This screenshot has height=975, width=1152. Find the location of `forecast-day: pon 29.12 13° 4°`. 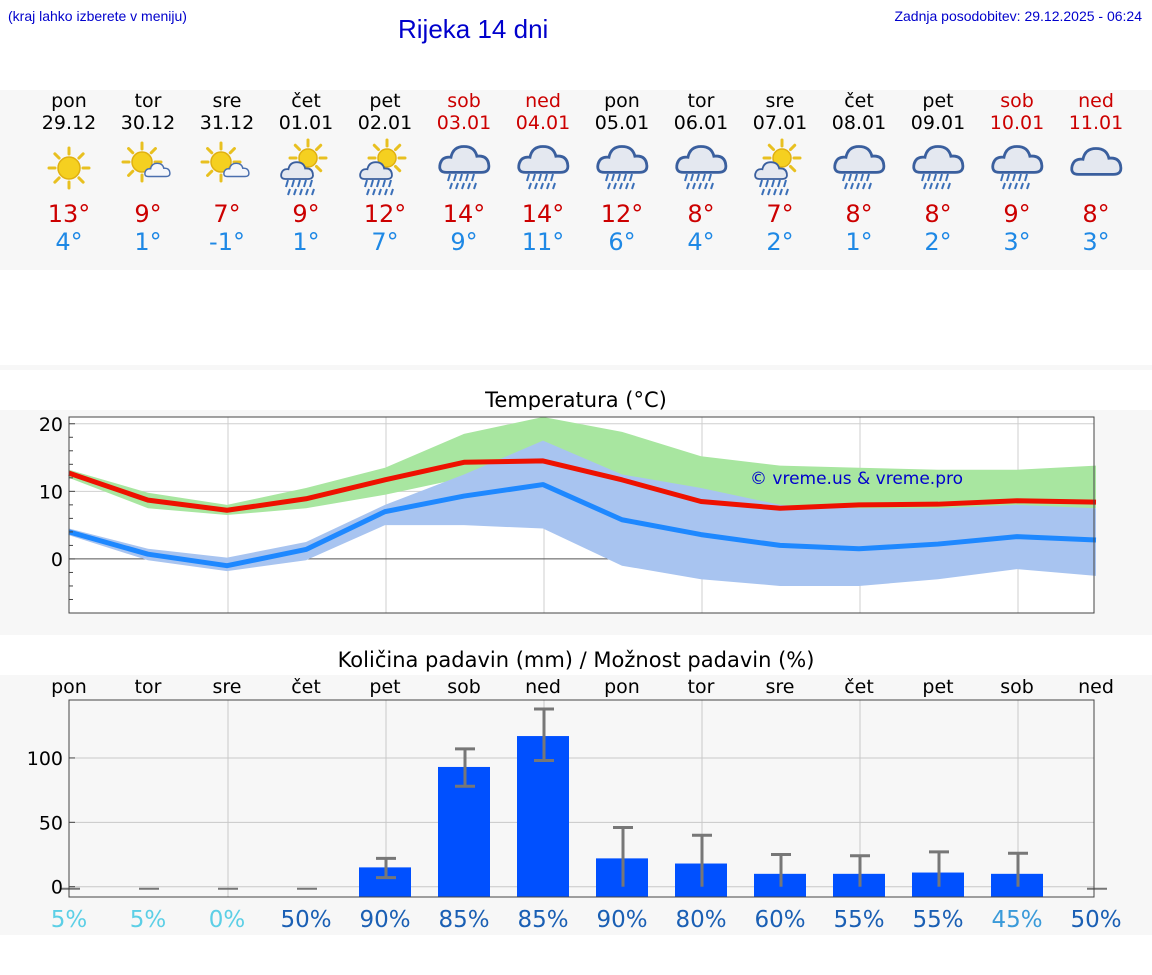

forecast-day: pon 29.12 13° 4° is located at coordinates (69, 173).